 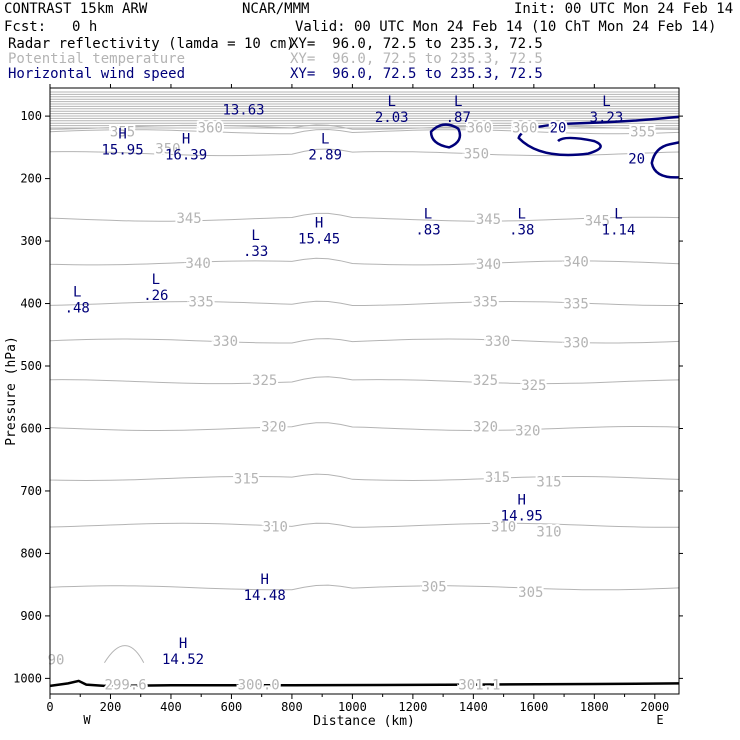 What do you see at coordinates (27, 678) in the screenshot?
I see `y-tick-label: 1000` at bounding box center [27, 678].